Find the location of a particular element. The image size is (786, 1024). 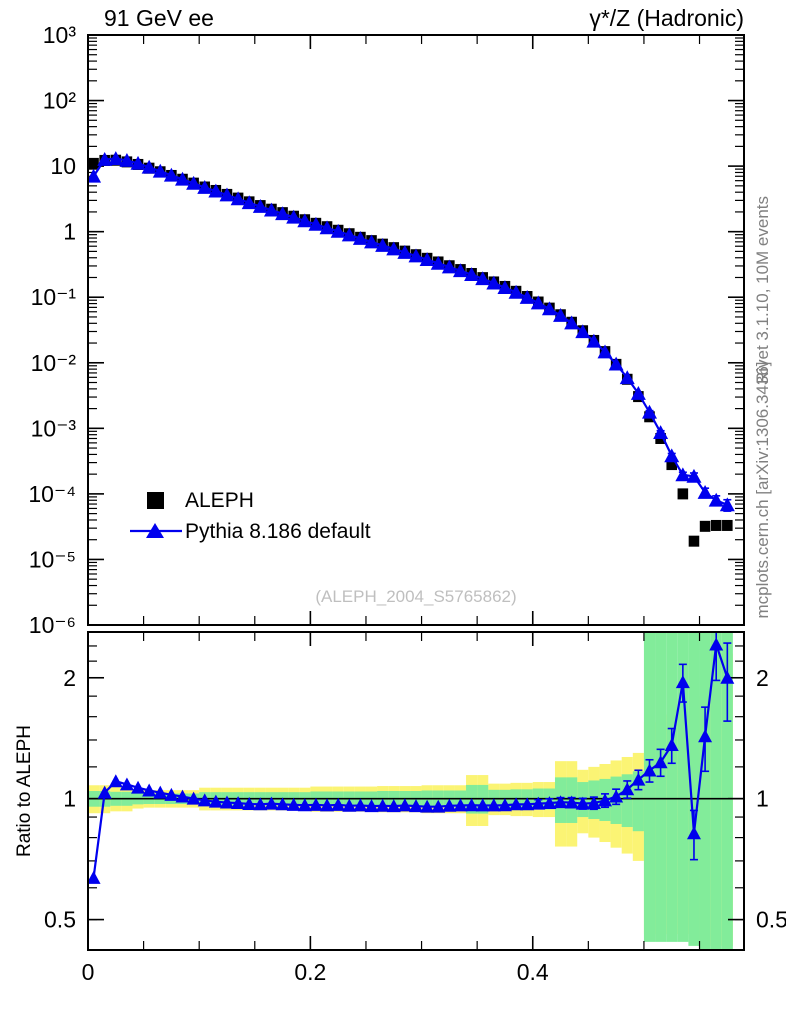

ratio-y-tick-label-right: 0.5 is located at coordinates (771, 920).